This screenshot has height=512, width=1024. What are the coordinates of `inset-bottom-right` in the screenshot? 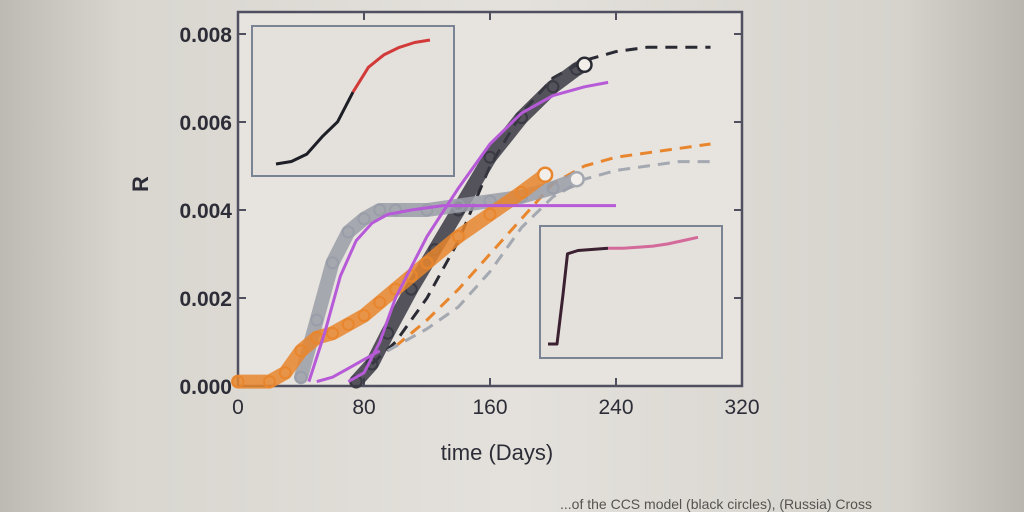 It's located at (631, 292).